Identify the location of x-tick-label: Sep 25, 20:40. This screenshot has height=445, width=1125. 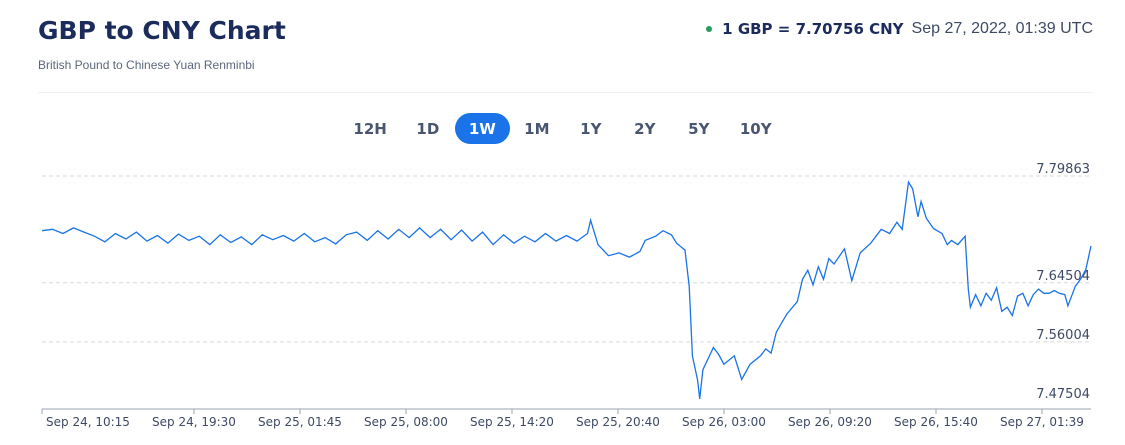
(618, 422).